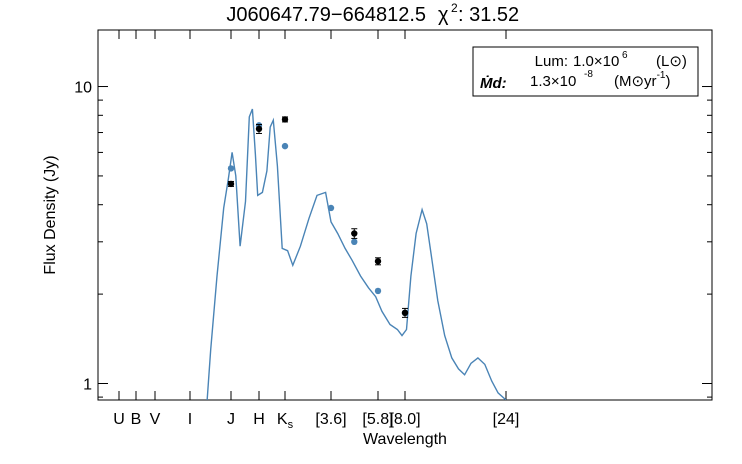 Image resolution: width=742 pixels, height=464 pixels. Describe the element at coordinates (488, 15) in the screenshot. I see `title-chi-value: : 31.52` at that location.